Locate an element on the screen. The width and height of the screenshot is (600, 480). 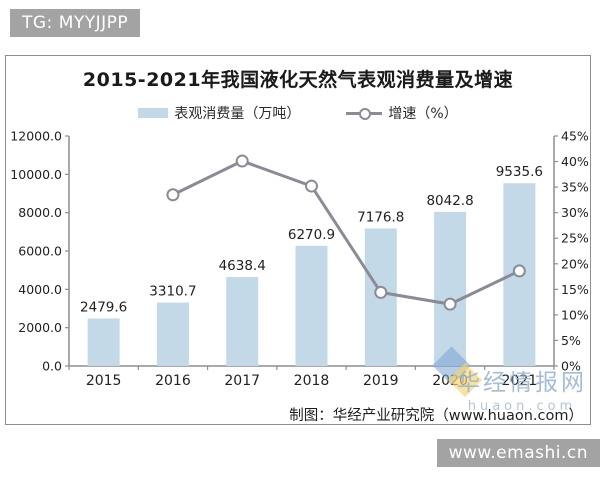
axis-or-data-label: 25% is located at coordinates (575, 238).